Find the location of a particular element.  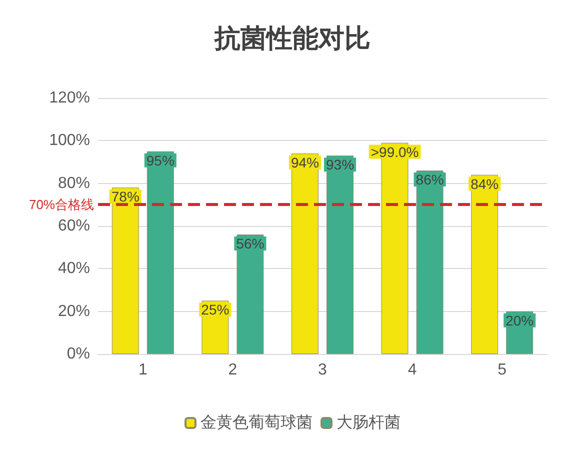

data-label: 86% is located at coordinates (430, 180).